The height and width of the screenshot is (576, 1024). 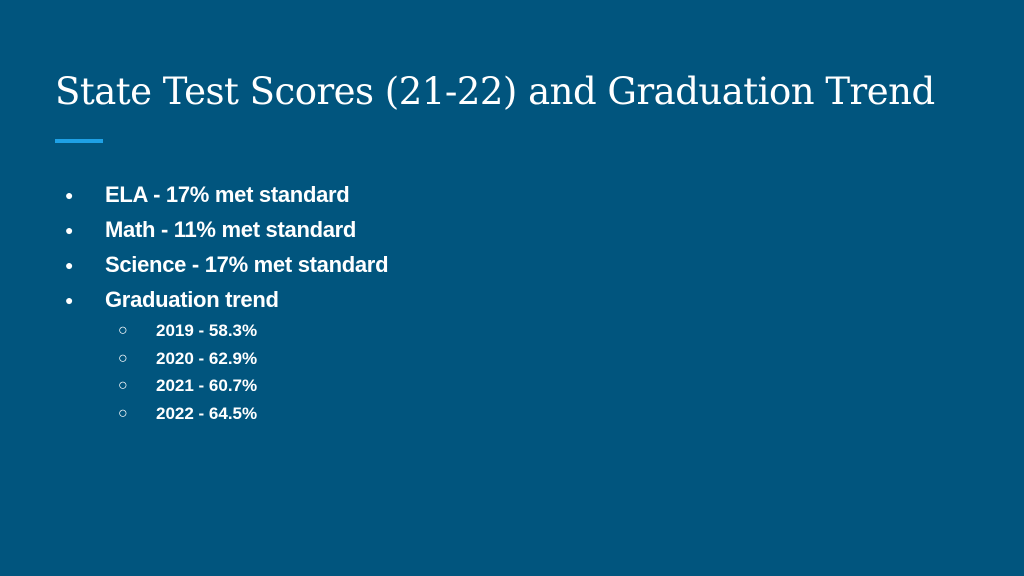 What do you see at coordinates (207, 385) in the screenshot?
I see `subbullet-text: 2021 - 60.7%` at bounding box center [207, 385].